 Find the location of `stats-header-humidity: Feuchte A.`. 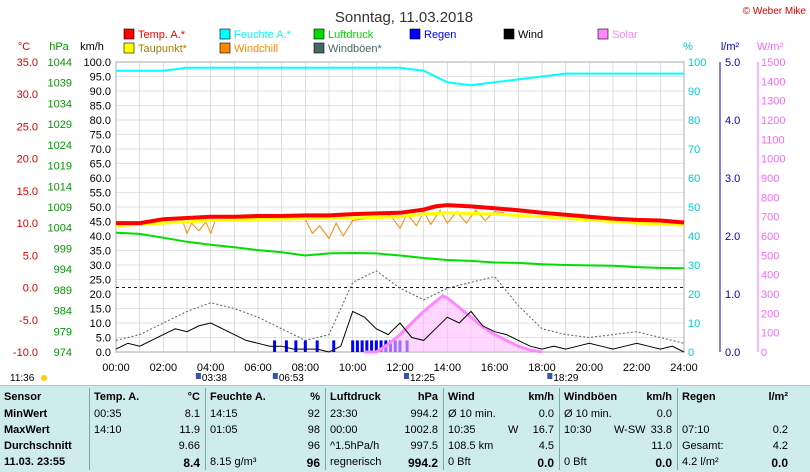

stats-header-humidity: Feuchte A. is located at coordinates (238, 397).